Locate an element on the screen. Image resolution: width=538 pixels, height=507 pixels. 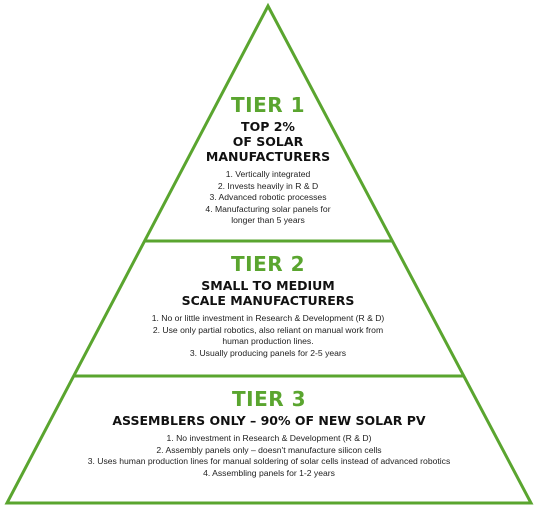
tier-1-heading-line: TOP 2% is located at coordinates (268, 126).